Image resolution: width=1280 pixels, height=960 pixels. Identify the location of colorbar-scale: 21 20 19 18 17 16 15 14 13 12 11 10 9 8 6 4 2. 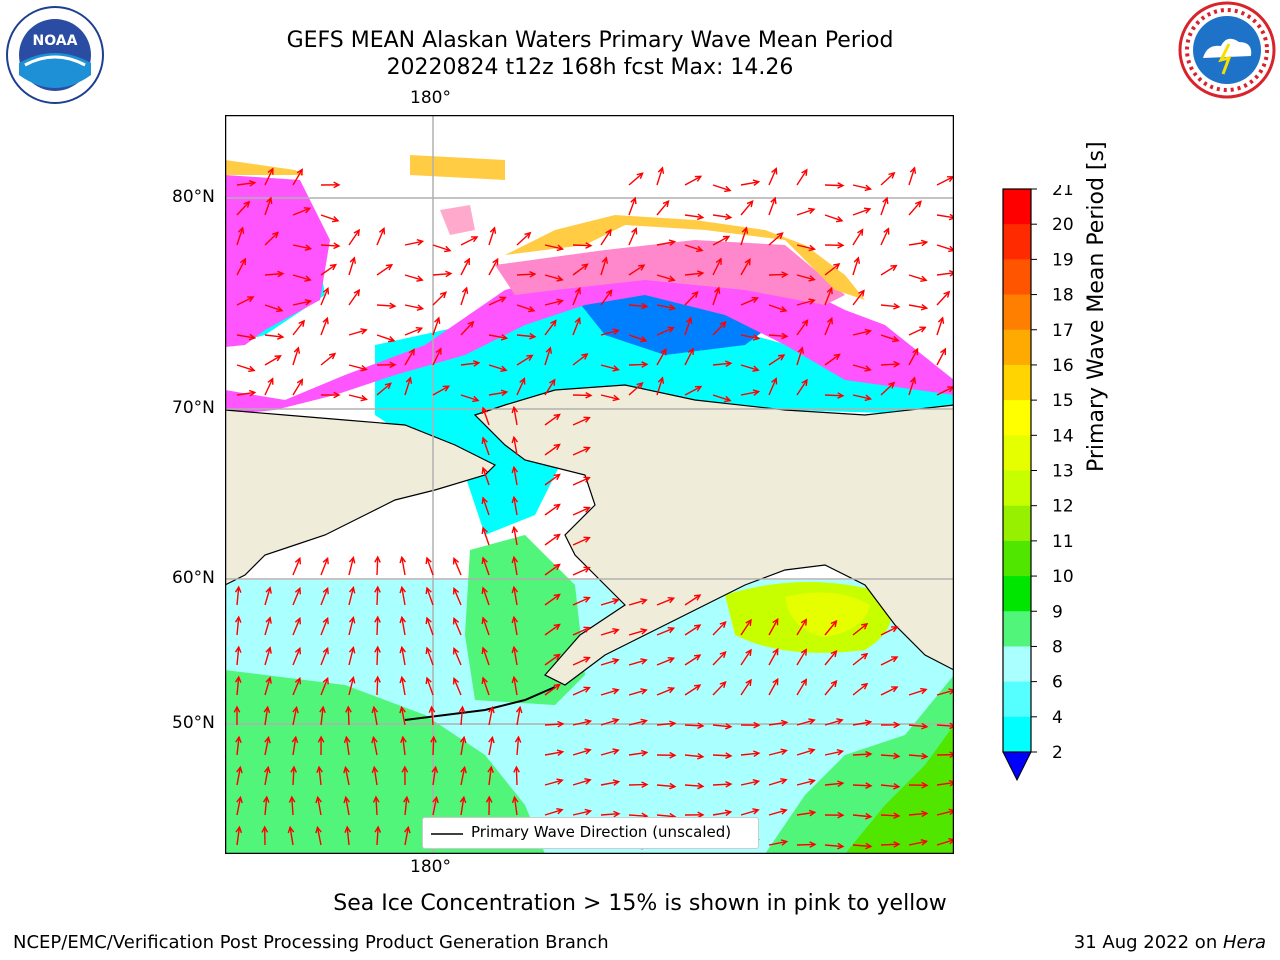
(1038, 481).